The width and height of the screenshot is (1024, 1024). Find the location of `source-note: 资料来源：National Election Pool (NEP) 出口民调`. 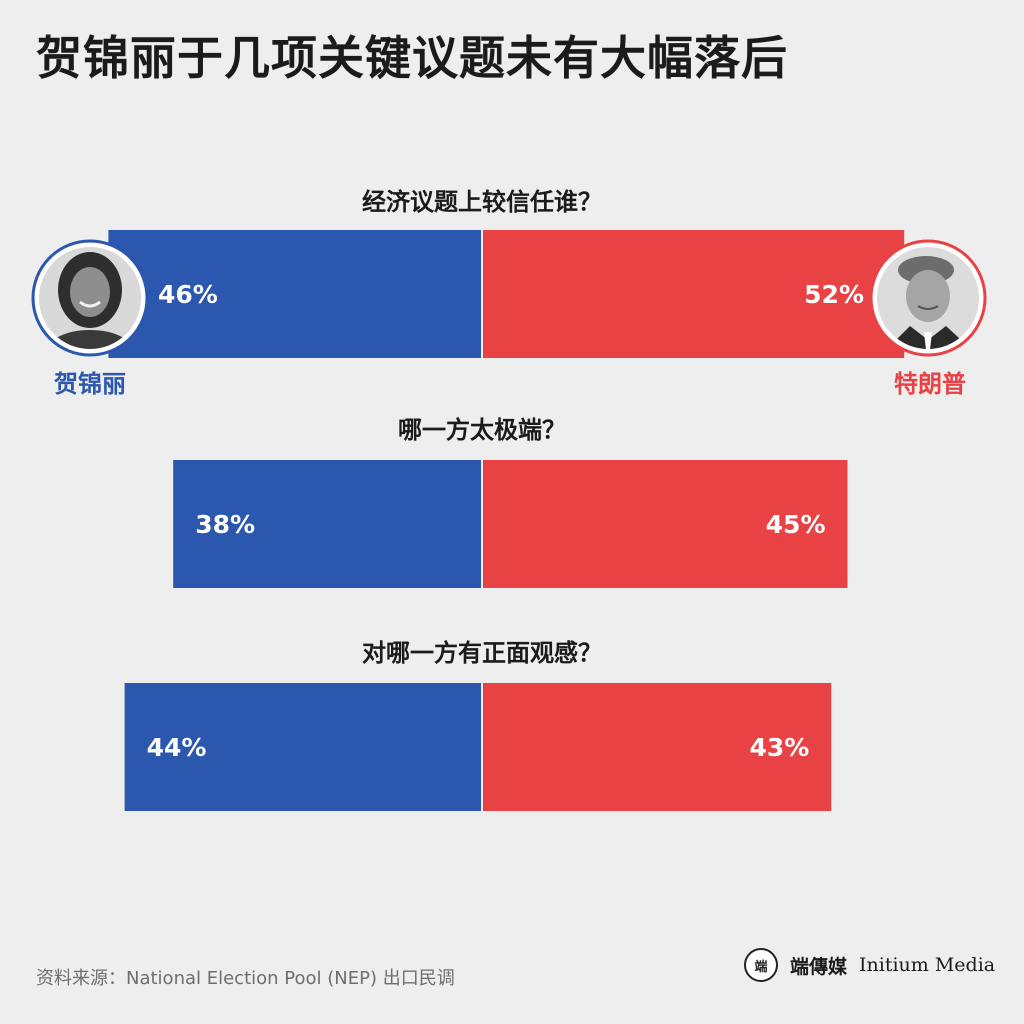

source-note: 资料来源：National Election Pool (NEP) 出口民调 is located at coordinates (245, 978).